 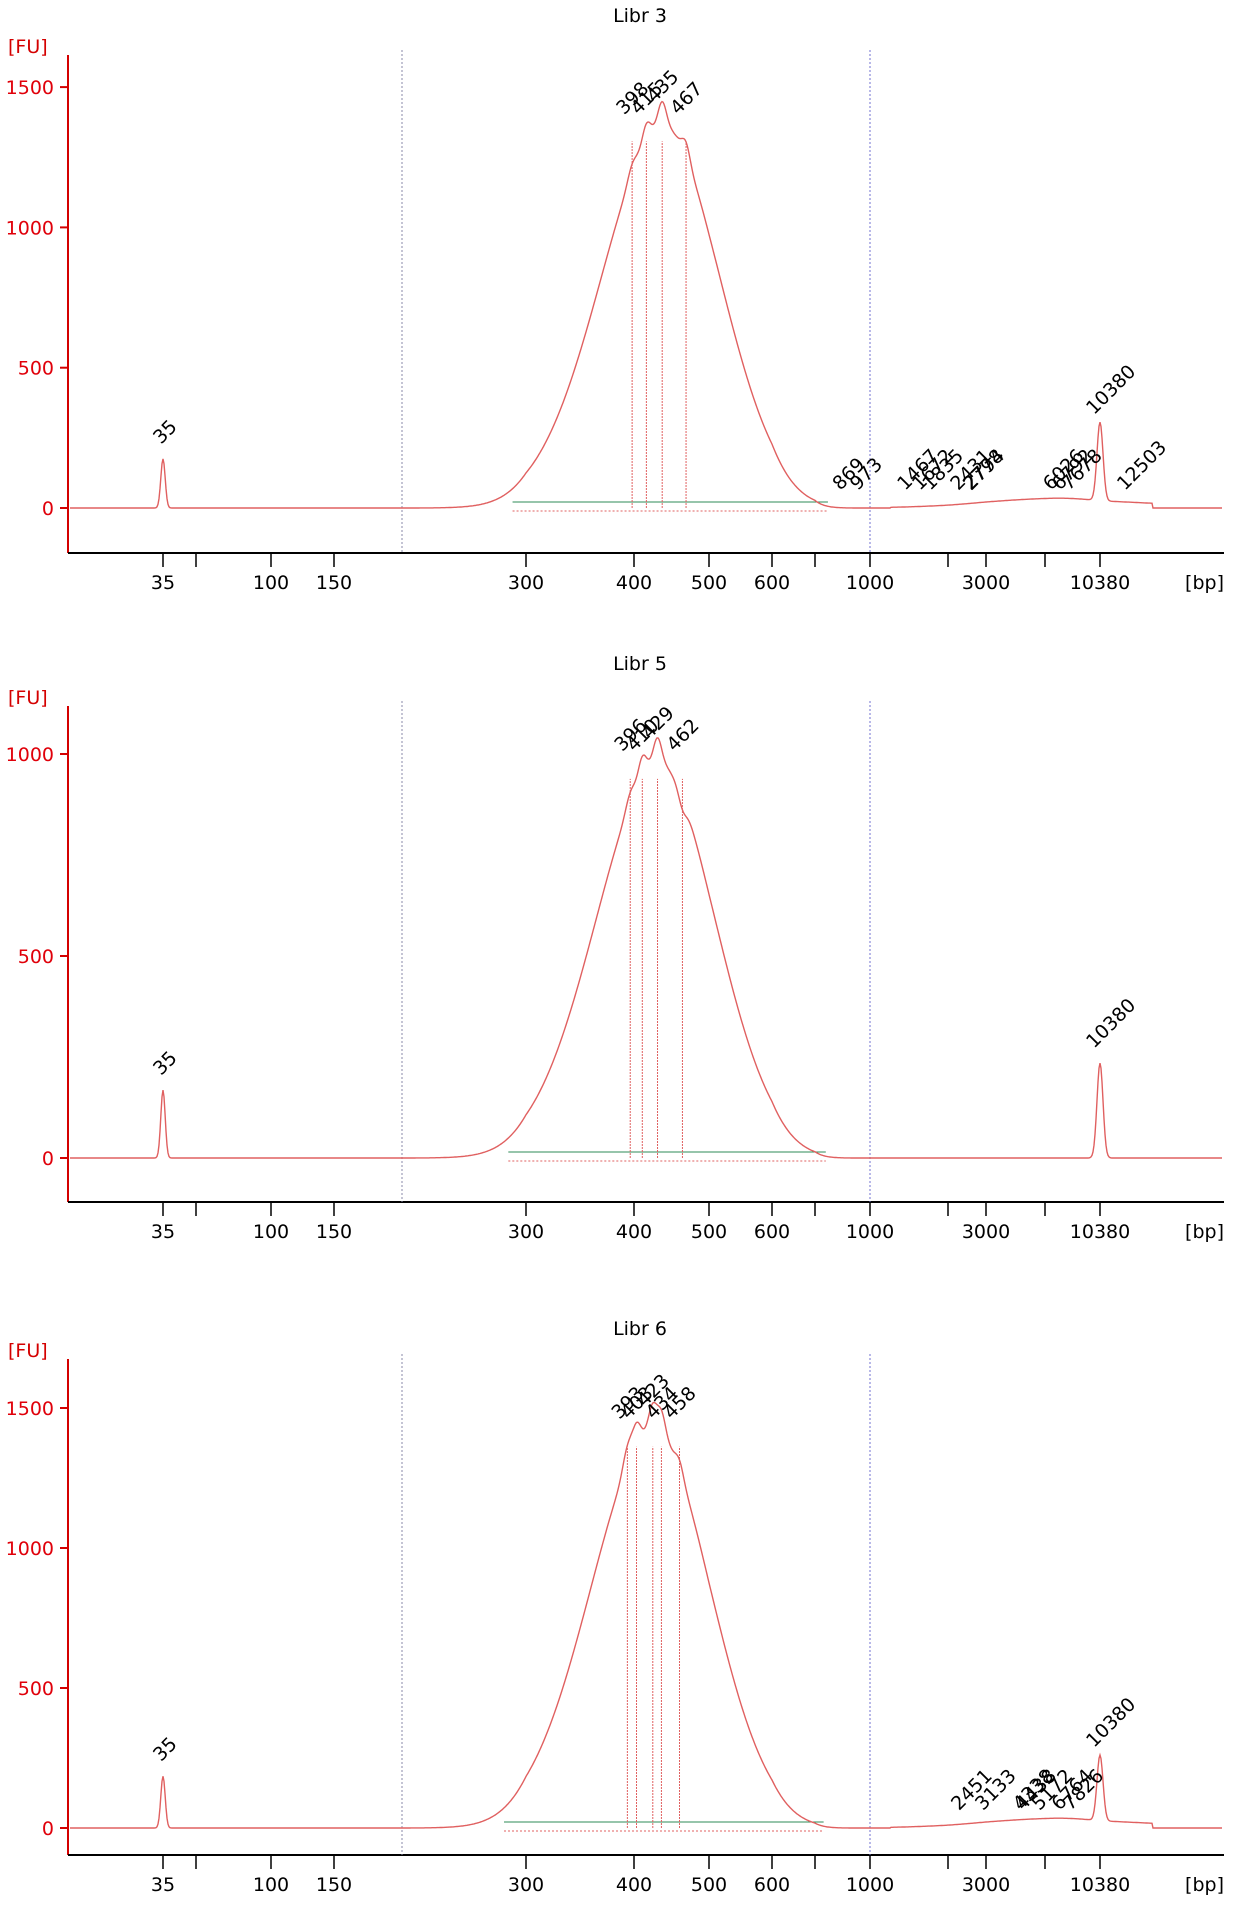 What do you see at coordinates (1142, 465) in the screenshot?
I see `peak-label: 12503` at bounding box center [1142, 465].